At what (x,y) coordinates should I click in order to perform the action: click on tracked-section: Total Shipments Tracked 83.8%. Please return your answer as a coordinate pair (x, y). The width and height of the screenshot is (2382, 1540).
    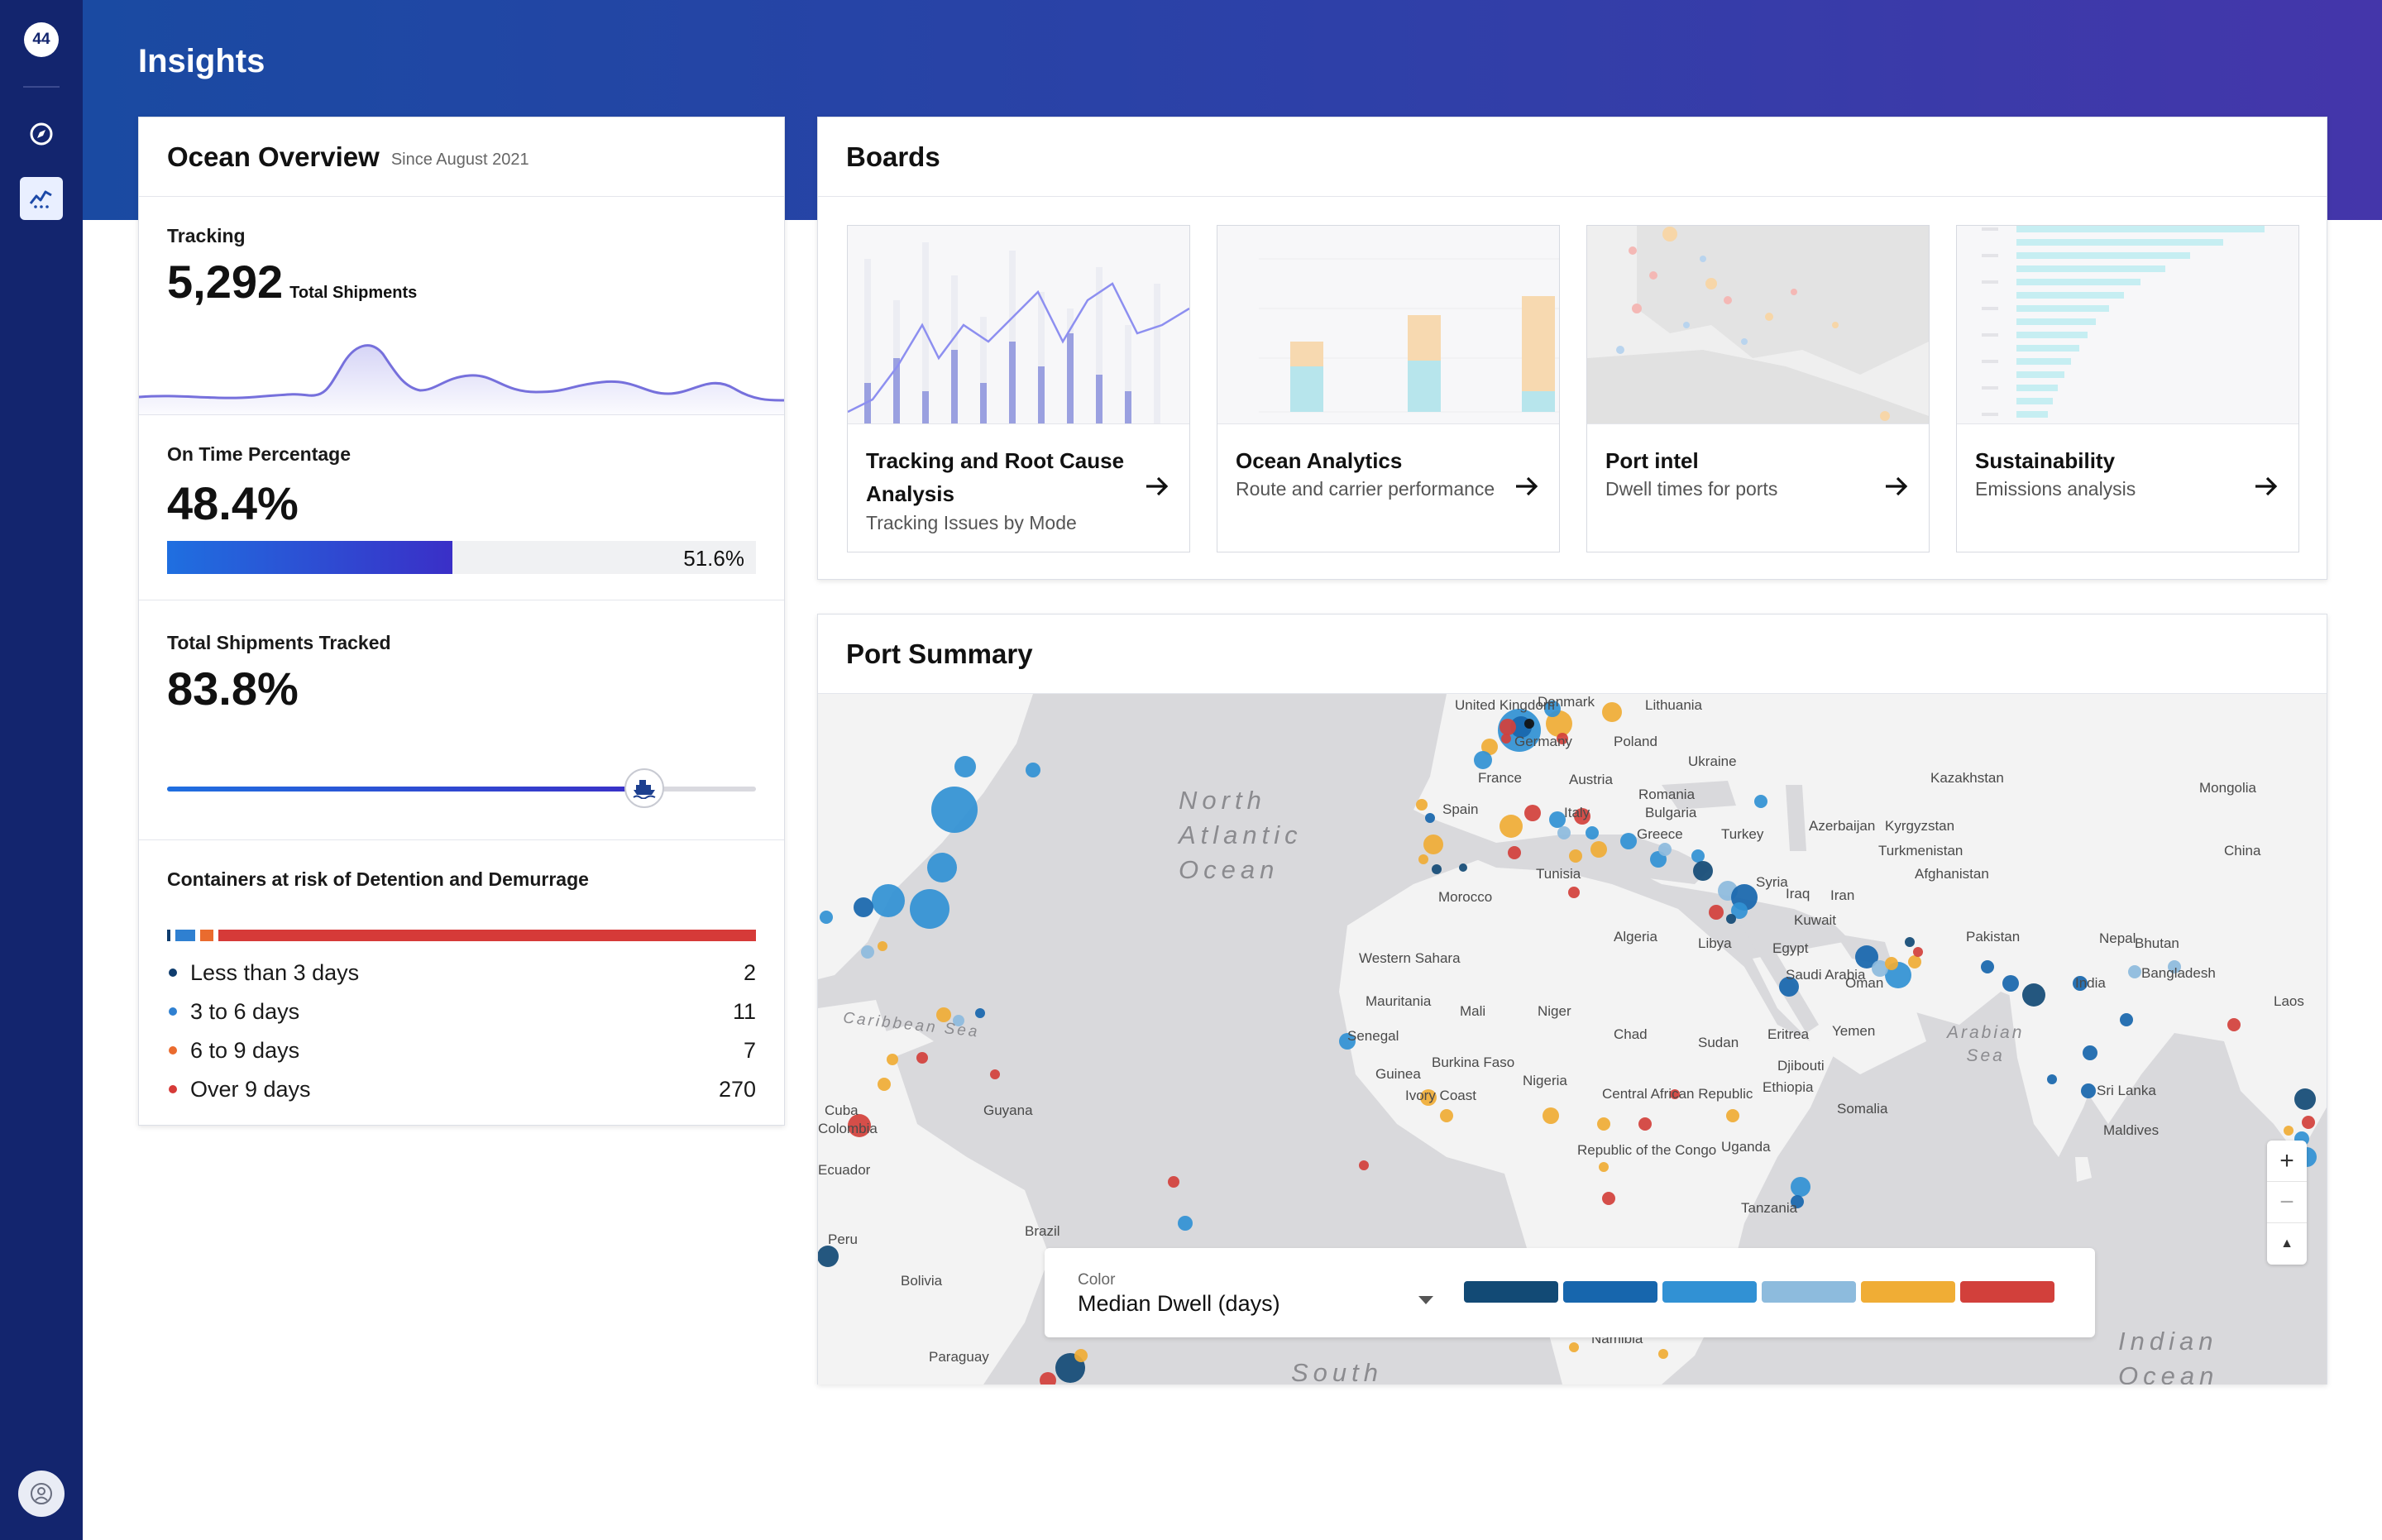
    Looking at the image, I should click on (461, 720).